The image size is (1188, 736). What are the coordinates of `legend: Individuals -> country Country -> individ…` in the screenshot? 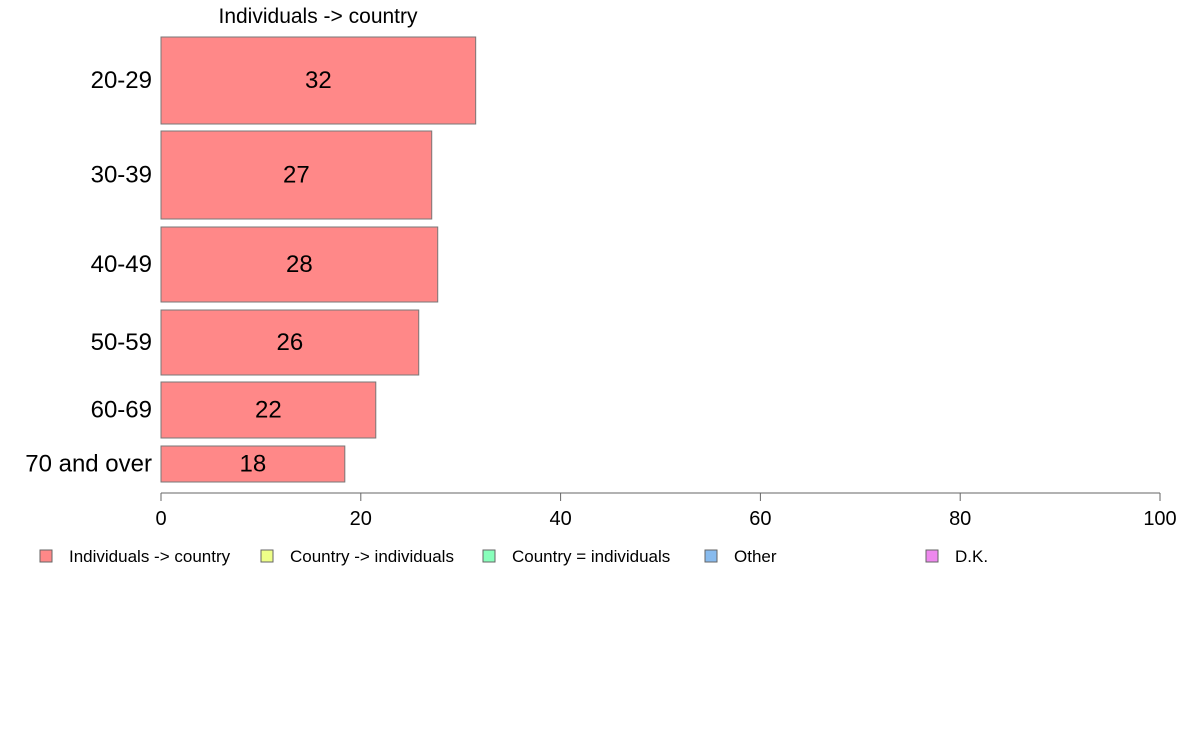 It's located at (513, 556).